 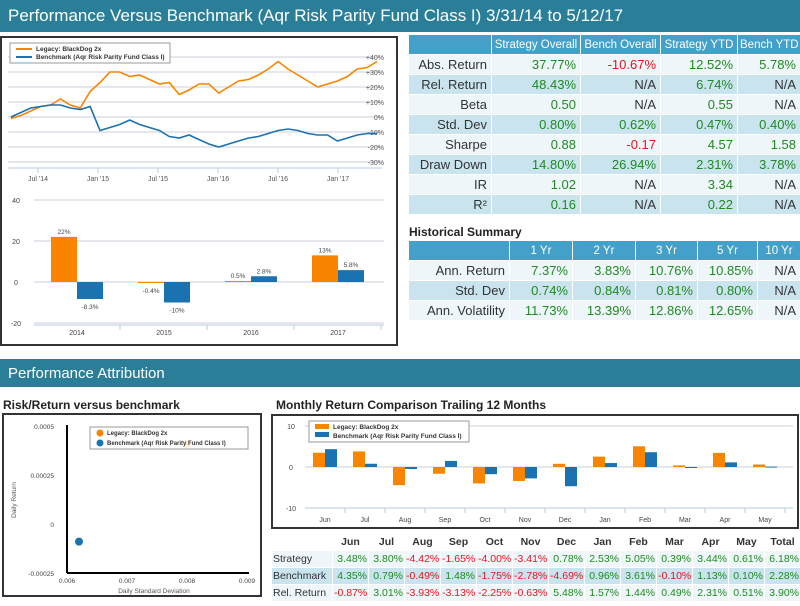 I want to click on legend-benchmark-label: Benchmark (Aqr Risk Parity Fund Class I), so click(x=166, y=444).